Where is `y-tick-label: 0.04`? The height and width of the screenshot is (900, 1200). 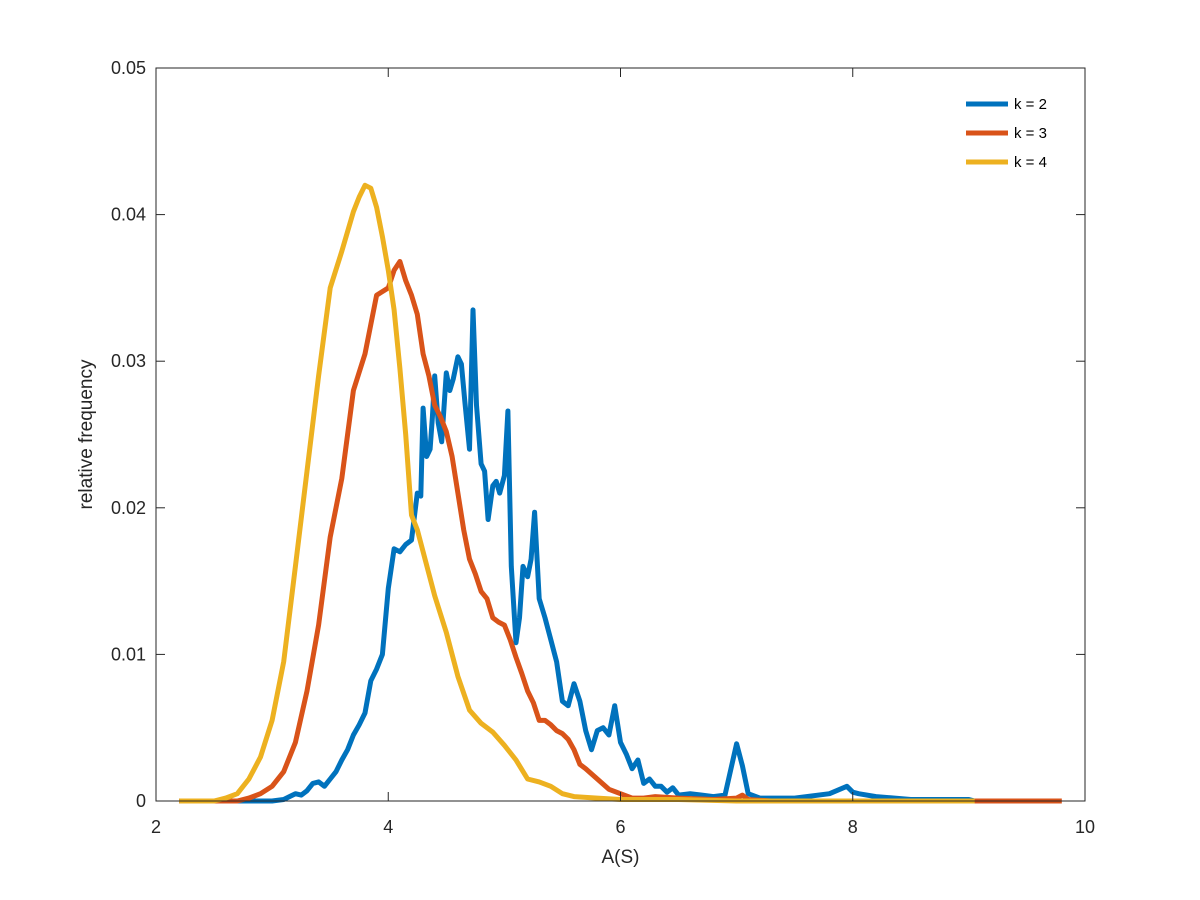
y-tick-label: 0.04 is located at coordinates (128, 215).